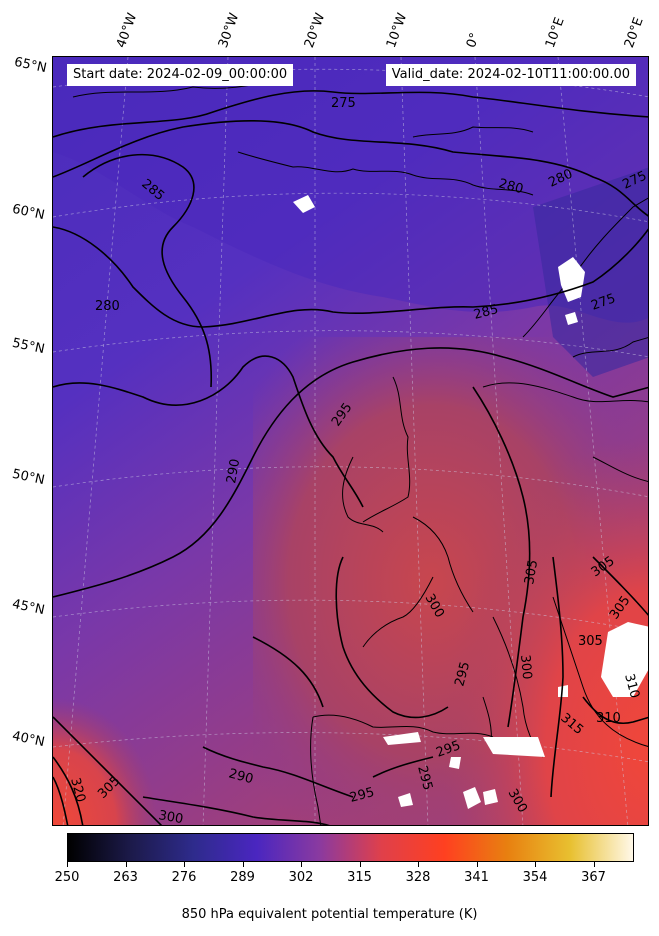 This screenshot has width=659, height=936. I want to click on colorbar-tick-label: 289, so click(242, 877).